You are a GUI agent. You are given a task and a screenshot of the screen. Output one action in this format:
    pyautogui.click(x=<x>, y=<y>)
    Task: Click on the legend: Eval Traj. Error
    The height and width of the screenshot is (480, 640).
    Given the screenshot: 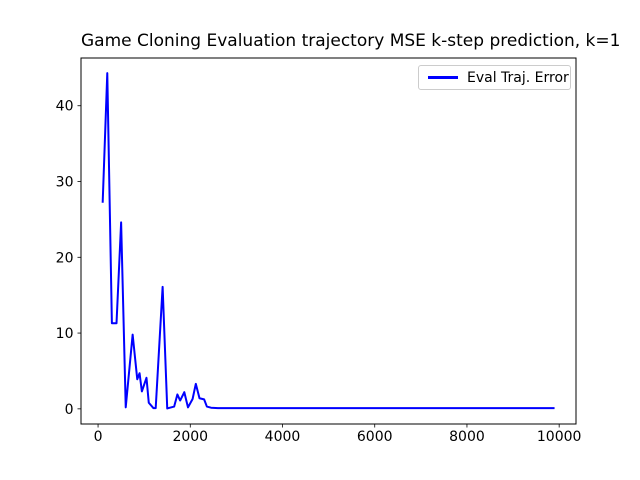 What is the action you would take?
    pyautogui.click(x=494, y=77)
    